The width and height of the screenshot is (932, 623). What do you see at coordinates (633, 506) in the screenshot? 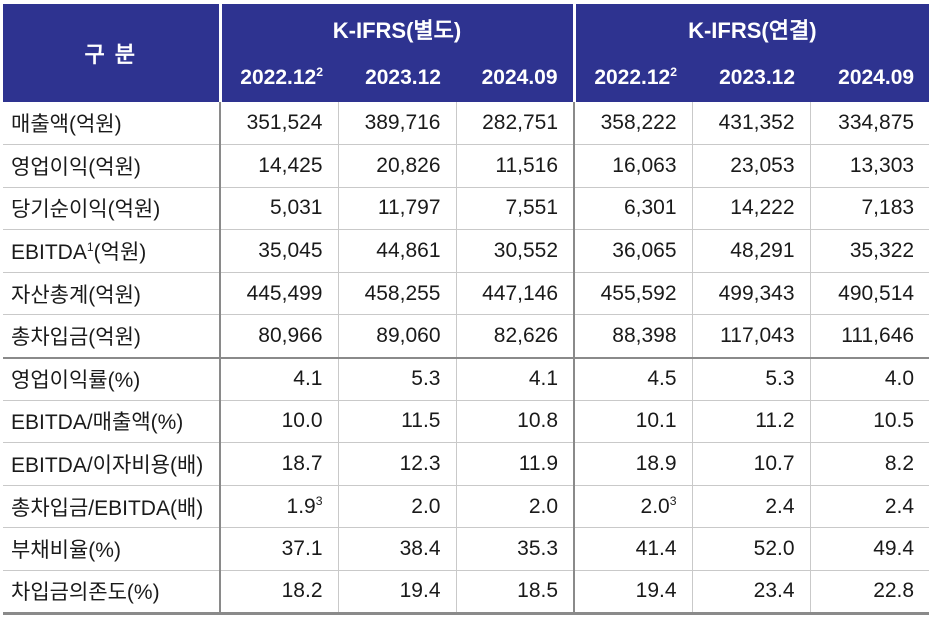
I see `value-cell: 2.03` at bounding box center [633, 506].